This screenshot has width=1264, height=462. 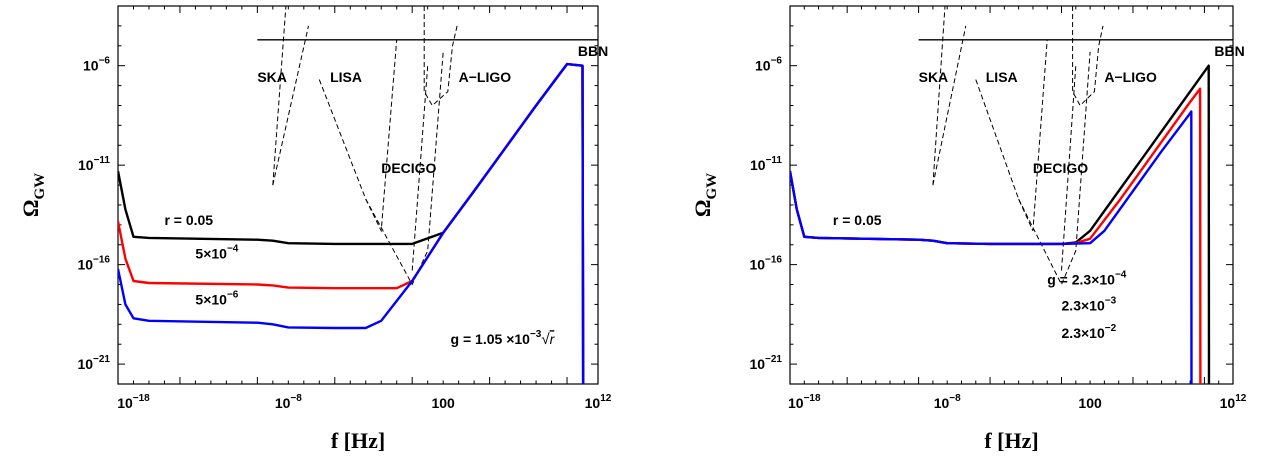 I want to click on annotation-label: 2.3×10⁻², so click(x=1089, y=332).